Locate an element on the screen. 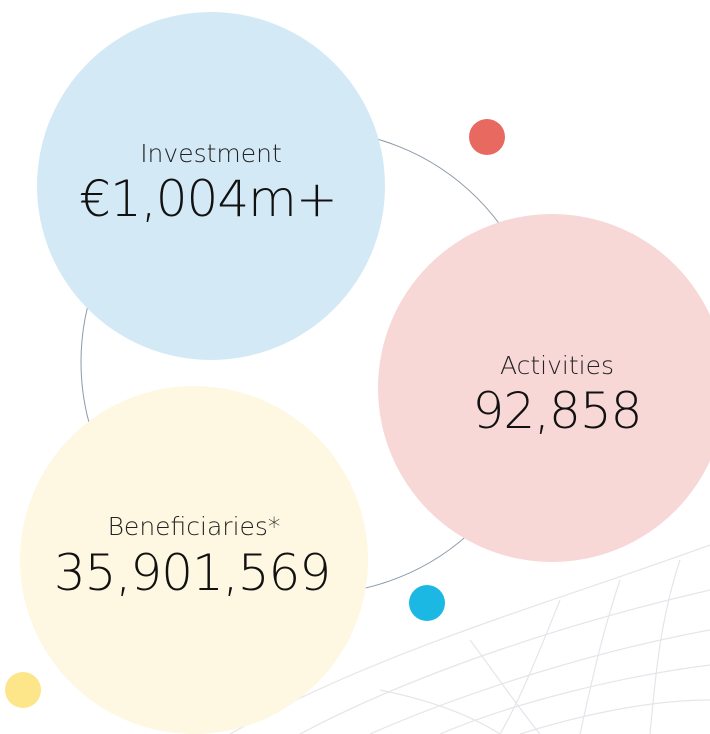  investment-label: Investment is located at coordinates (211, 153).